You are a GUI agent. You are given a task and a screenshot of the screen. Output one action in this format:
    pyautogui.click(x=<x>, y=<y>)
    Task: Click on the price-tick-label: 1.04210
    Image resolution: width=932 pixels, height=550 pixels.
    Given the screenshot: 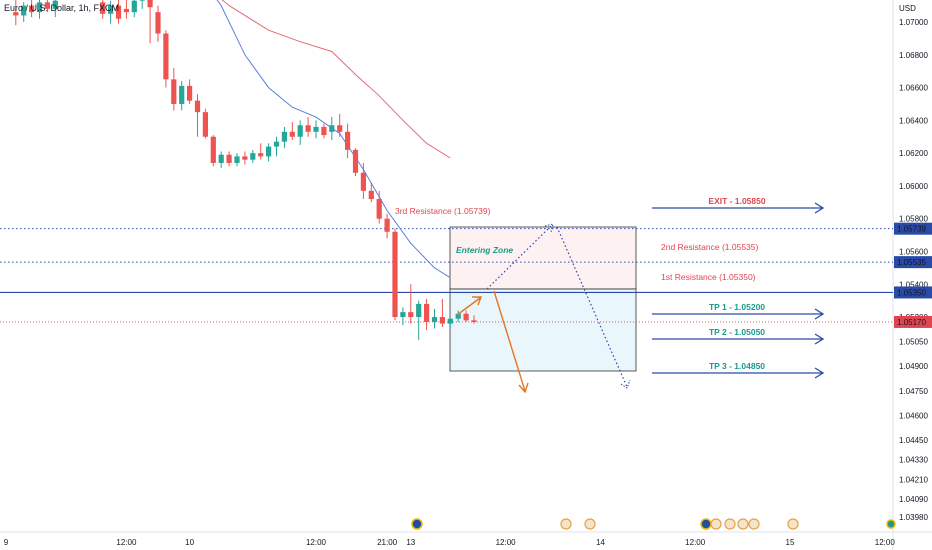 What is the action you would take?
    pyautogui.click(x=913, y=479)
    